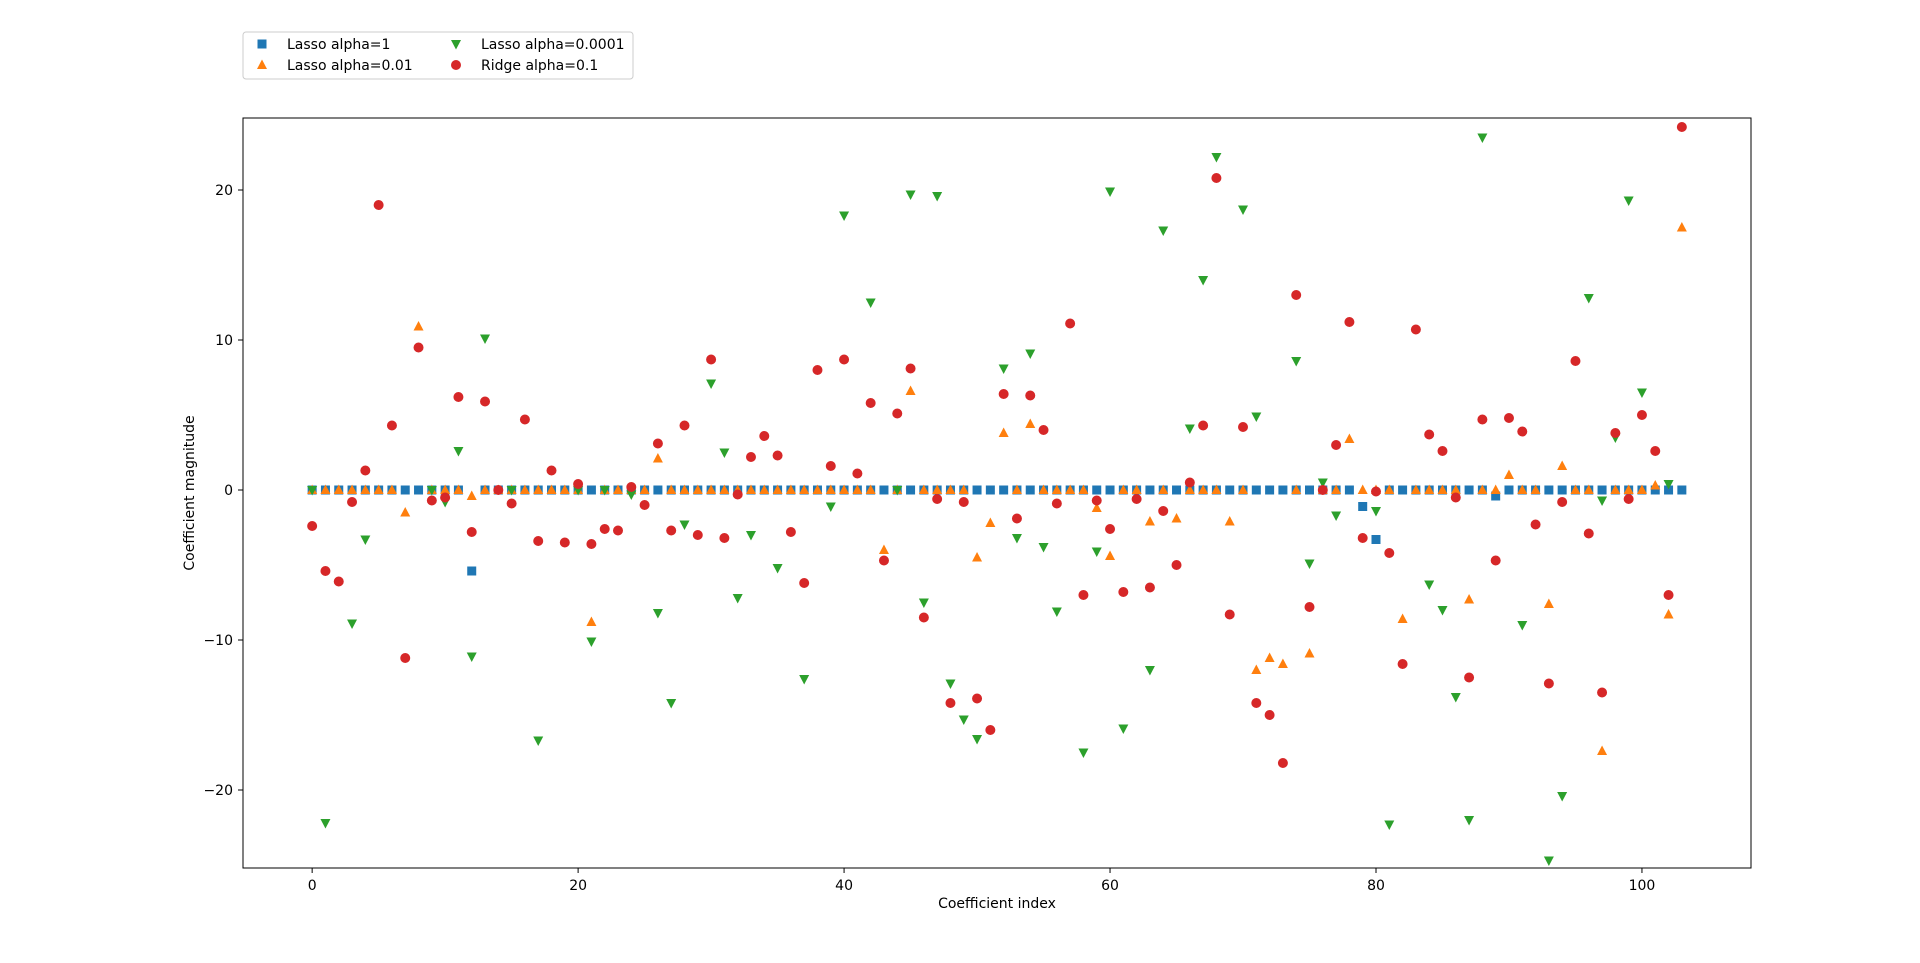  I want to click on legend-frame, so click(438, 55).